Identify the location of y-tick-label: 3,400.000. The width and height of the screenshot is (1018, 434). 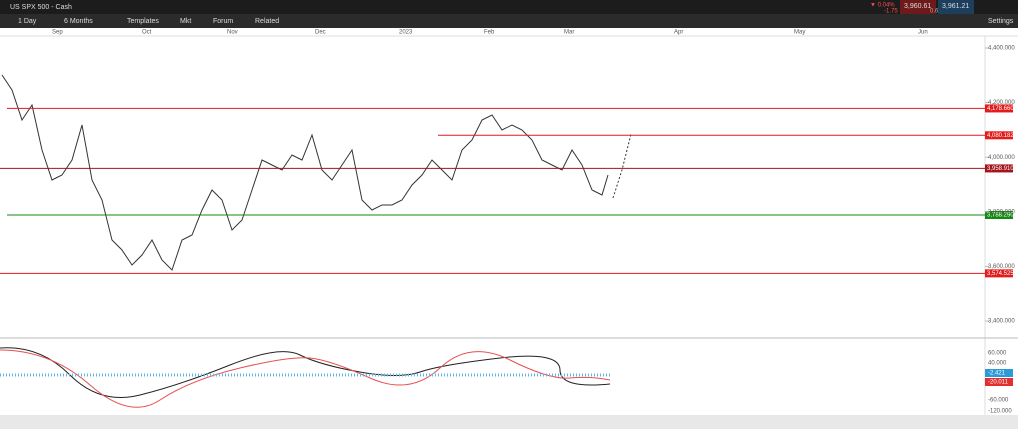
(1001, 322).